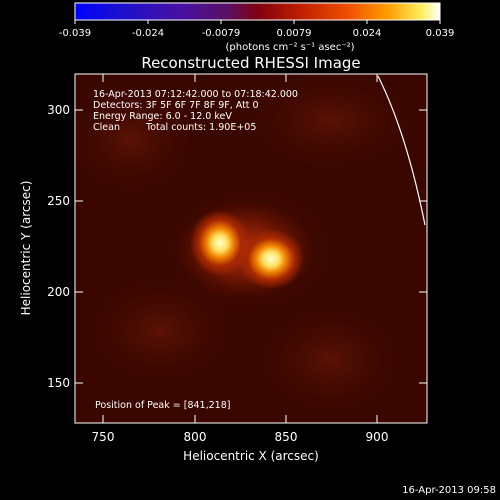  I want to click on timestamp: 16-Apr-2013 09:58, so click(449, 490).